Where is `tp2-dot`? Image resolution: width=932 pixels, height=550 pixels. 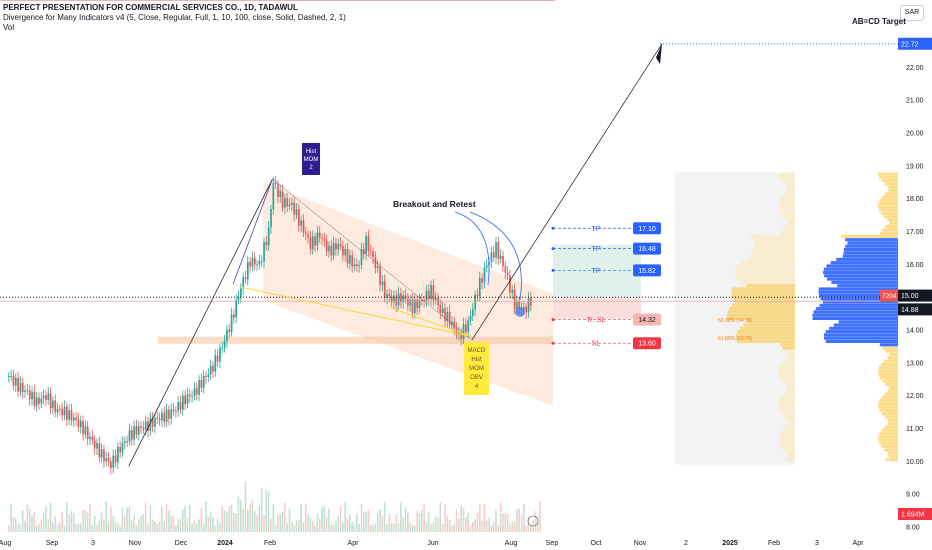
tp2-dot is located at coordinates (553, 249).